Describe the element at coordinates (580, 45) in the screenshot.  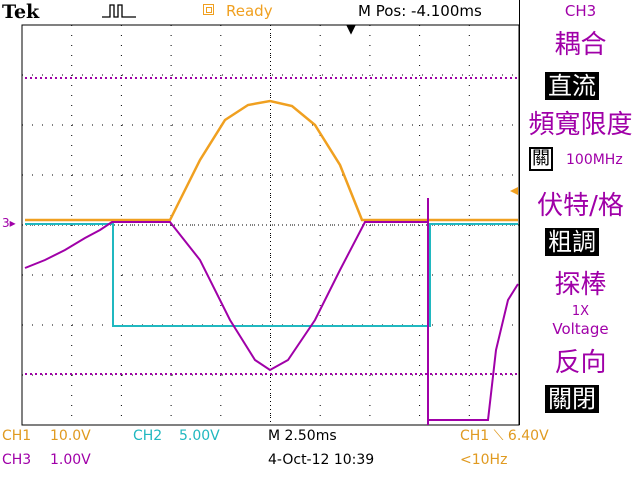
I see `coupling-label: 耦合` at that location.